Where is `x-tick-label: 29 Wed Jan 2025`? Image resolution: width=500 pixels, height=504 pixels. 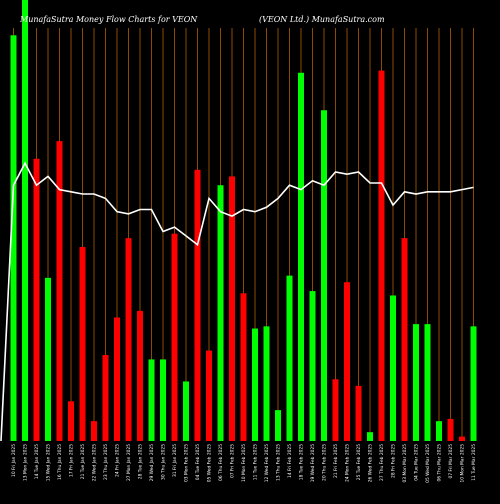
x-tick-label: 29 Wed Jan 2025 is located at coordinates (152, 462).